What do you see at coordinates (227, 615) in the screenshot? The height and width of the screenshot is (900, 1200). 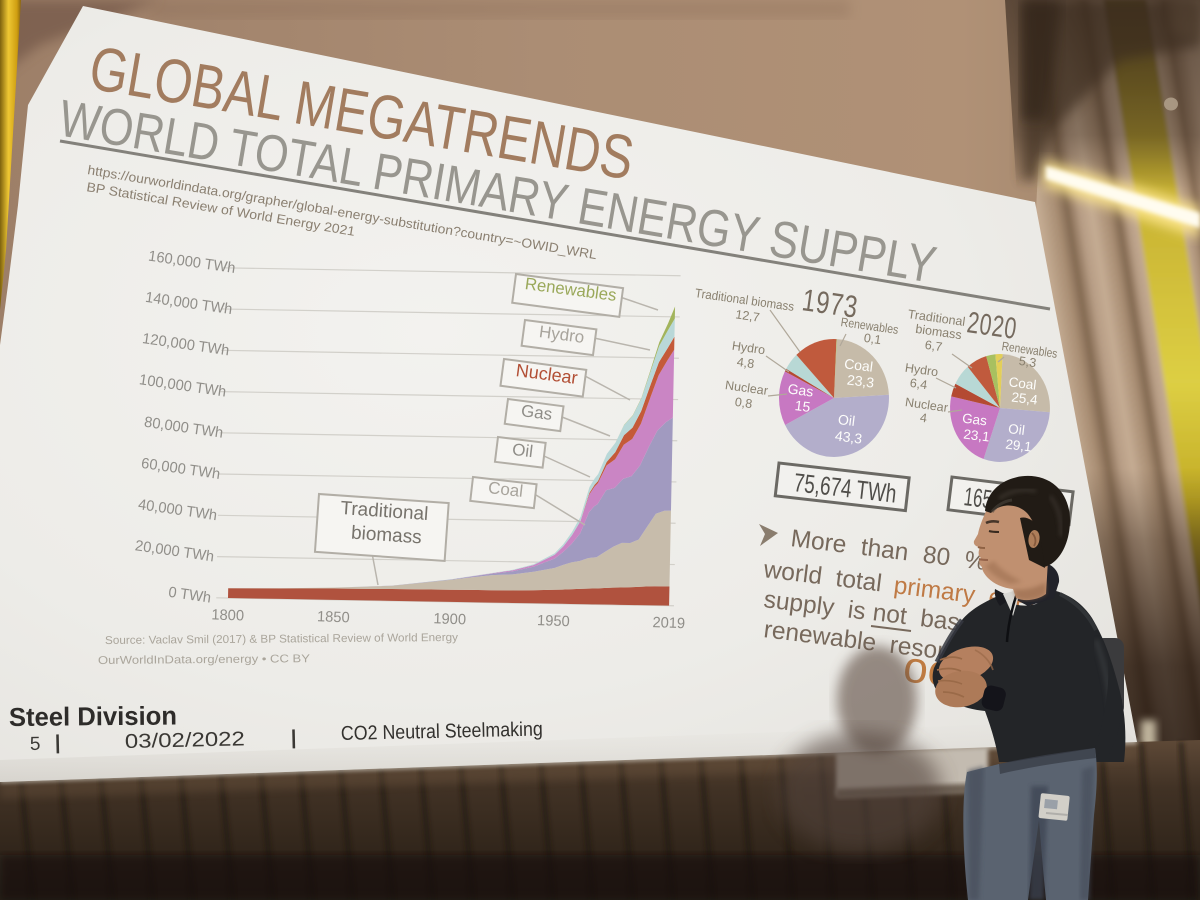 I see `svg-text: 1800` at bounding box center [227, 615].